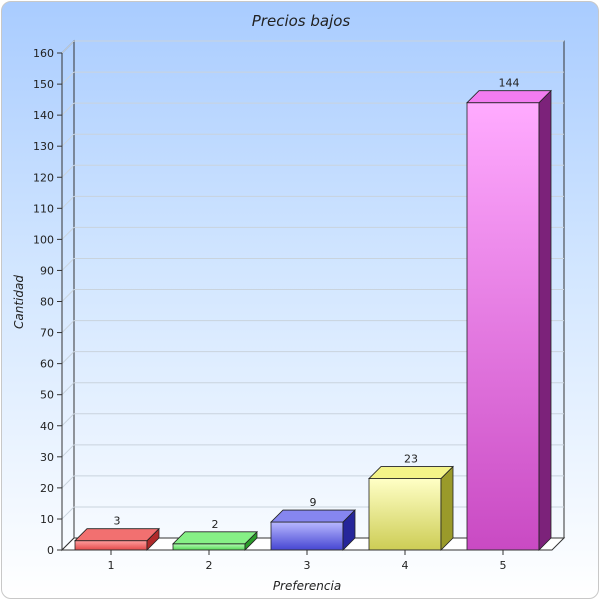  What do you see at coordinates (47, 302) in the screenshot?
I see `y-tick-label: 80` at bounding box center [47, 302].